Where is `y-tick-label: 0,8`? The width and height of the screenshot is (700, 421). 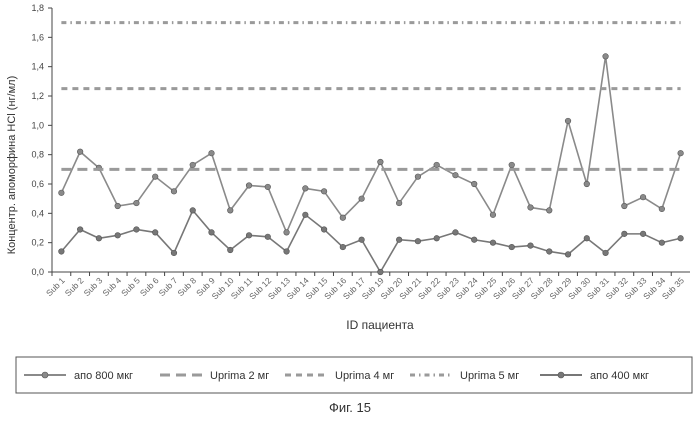
y-tick-label: 0,8 is located at coordinates (37, 155).